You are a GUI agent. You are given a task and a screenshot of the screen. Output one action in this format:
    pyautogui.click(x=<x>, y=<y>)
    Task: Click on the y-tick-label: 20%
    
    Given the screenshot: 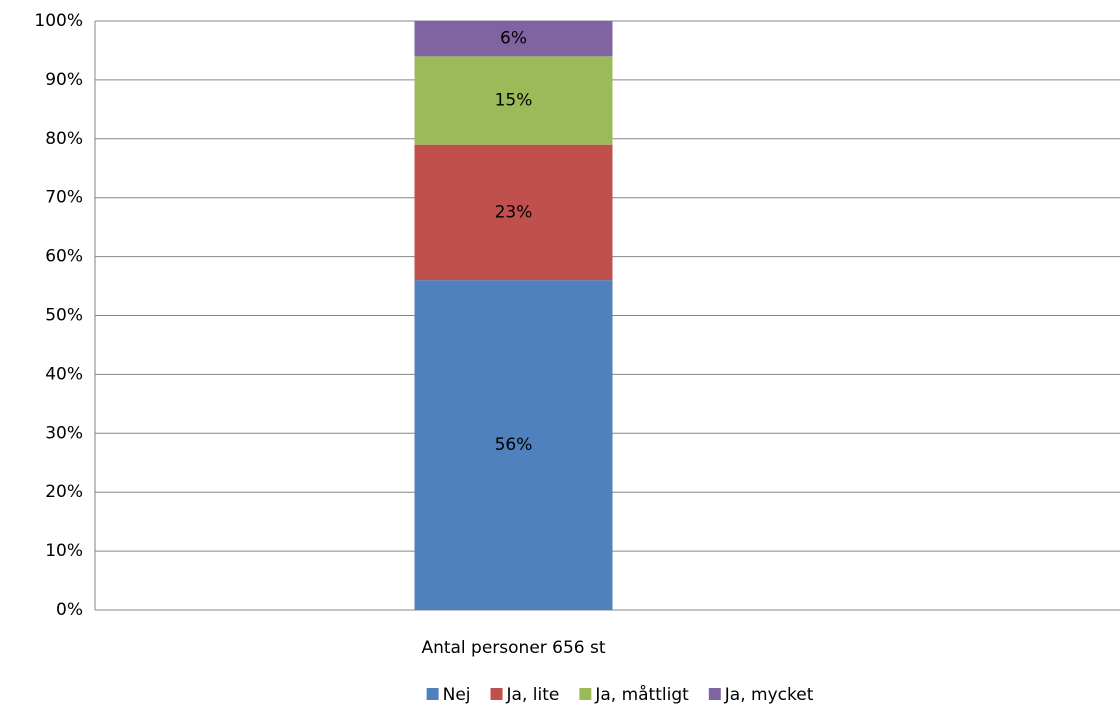 What is the action you would take?
    pyautogui.click(x=64, y=492)
    